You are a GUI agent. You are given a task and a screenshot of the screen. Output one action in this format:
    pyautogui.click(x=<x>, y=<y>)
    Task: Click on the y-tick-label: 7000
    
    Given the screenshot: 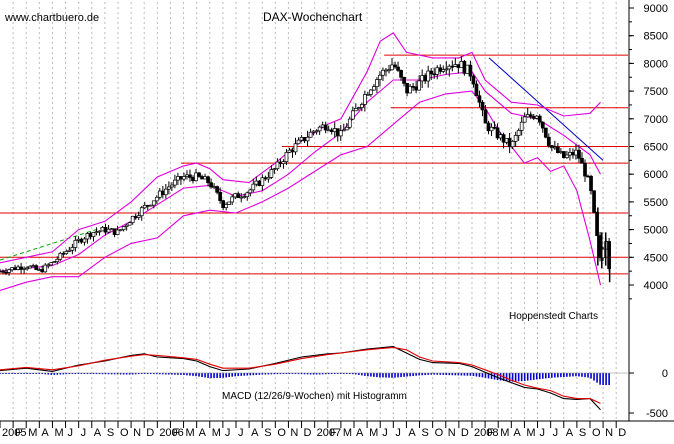 What is the action you would take?
    pyautogui.click(x=656, y=120)
    